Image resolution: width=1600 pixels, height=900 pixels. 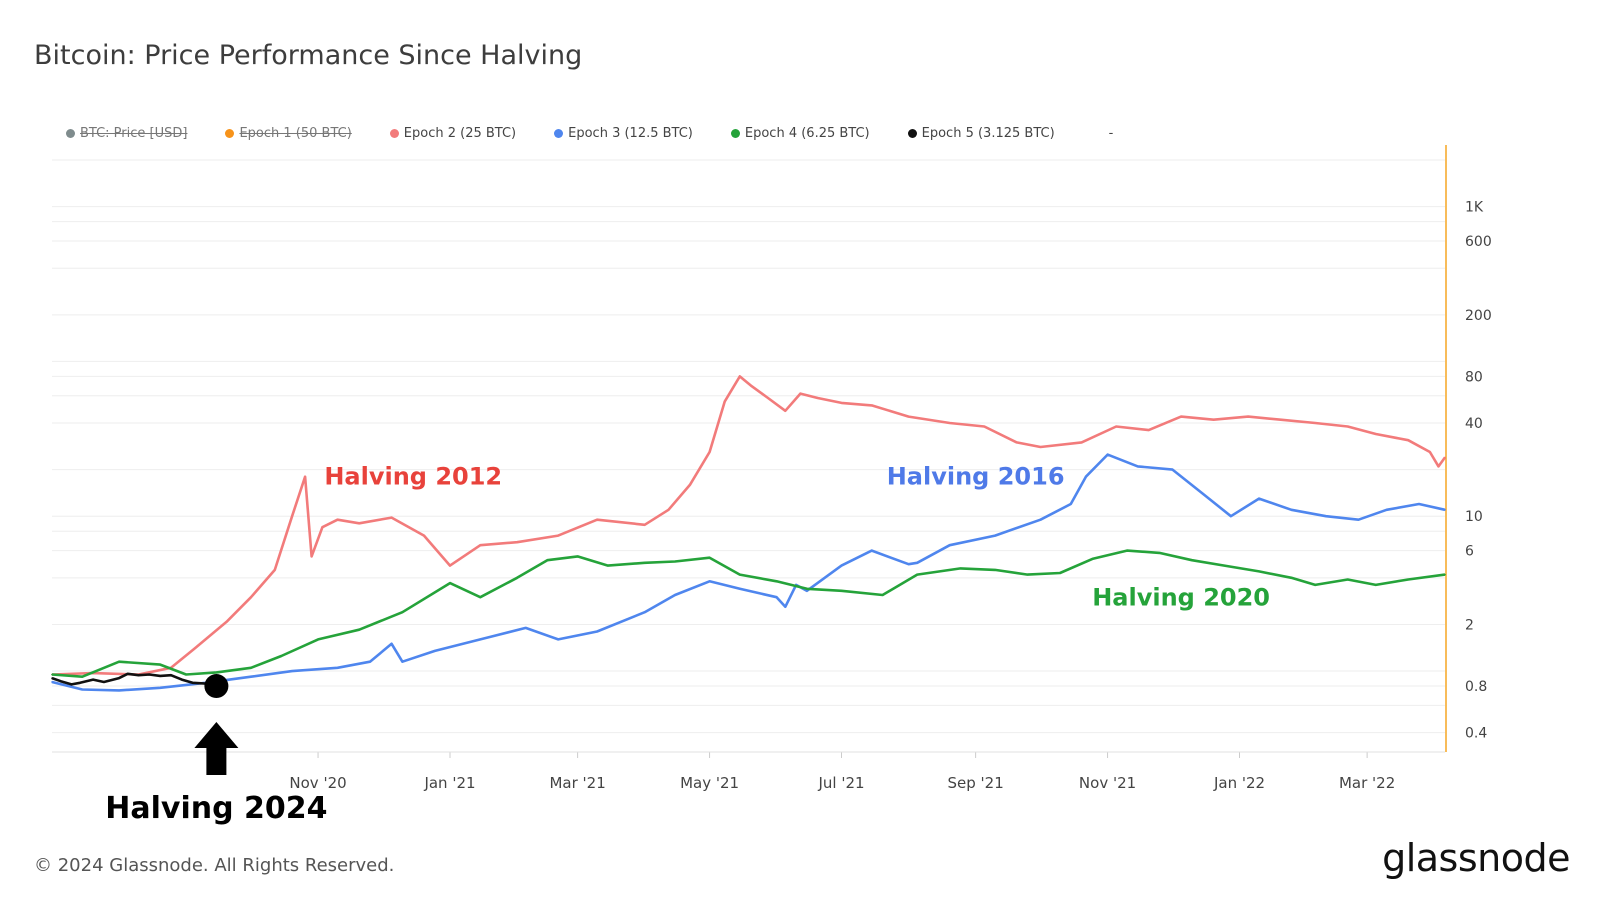 I want to click on halving-2024-marker, so click(x=216, y=686).